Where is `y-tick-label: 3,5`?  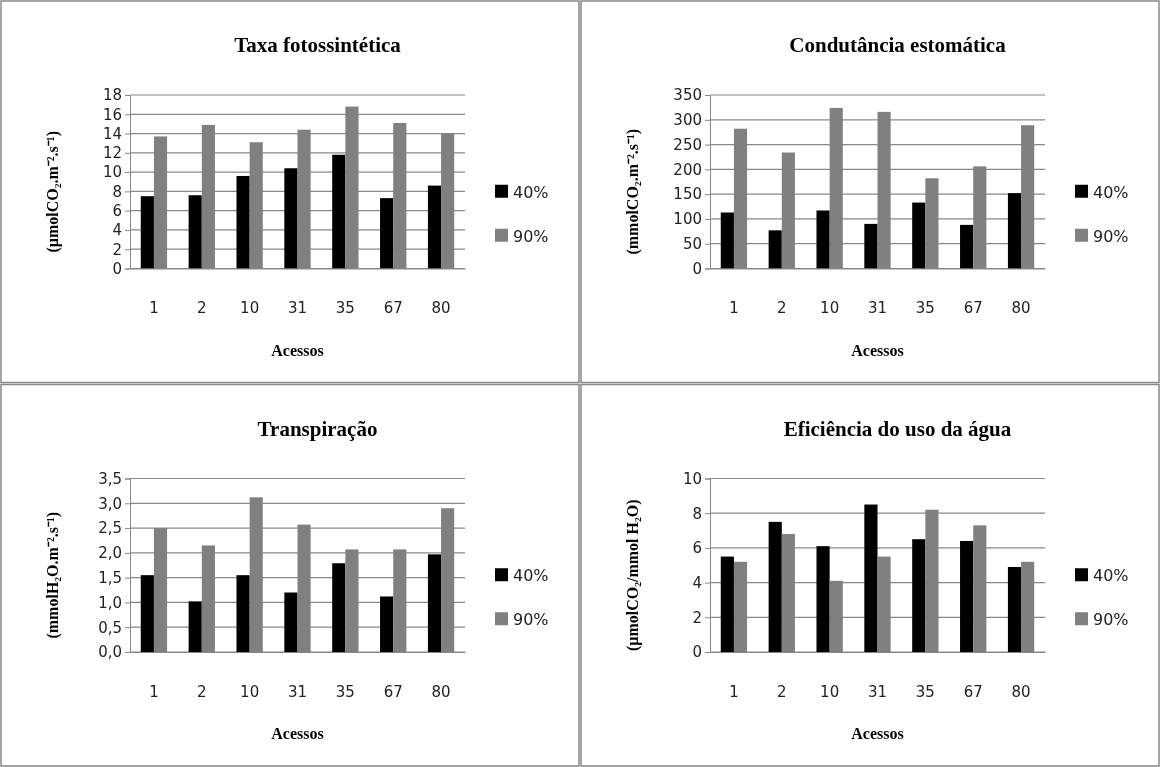
y-tick-label: 3,5 is located at coordinates (110, 478).